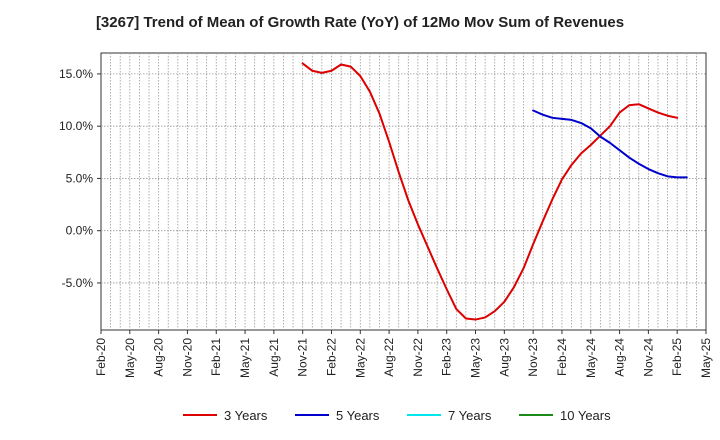 The width and height of the screenshot is (720, 440). I want to click on y-tick-label: 5.0%, so click(80, 178).